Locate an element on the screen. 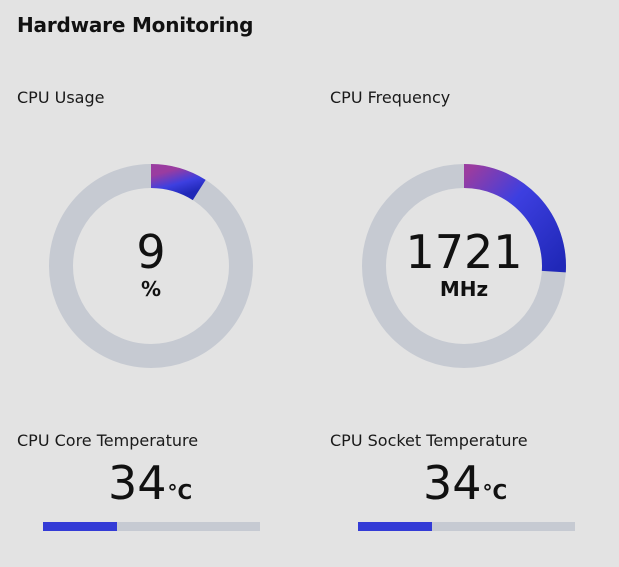 This screenshot has height=567, width=619. core-temp-bar is located at coordinates (151, 526).